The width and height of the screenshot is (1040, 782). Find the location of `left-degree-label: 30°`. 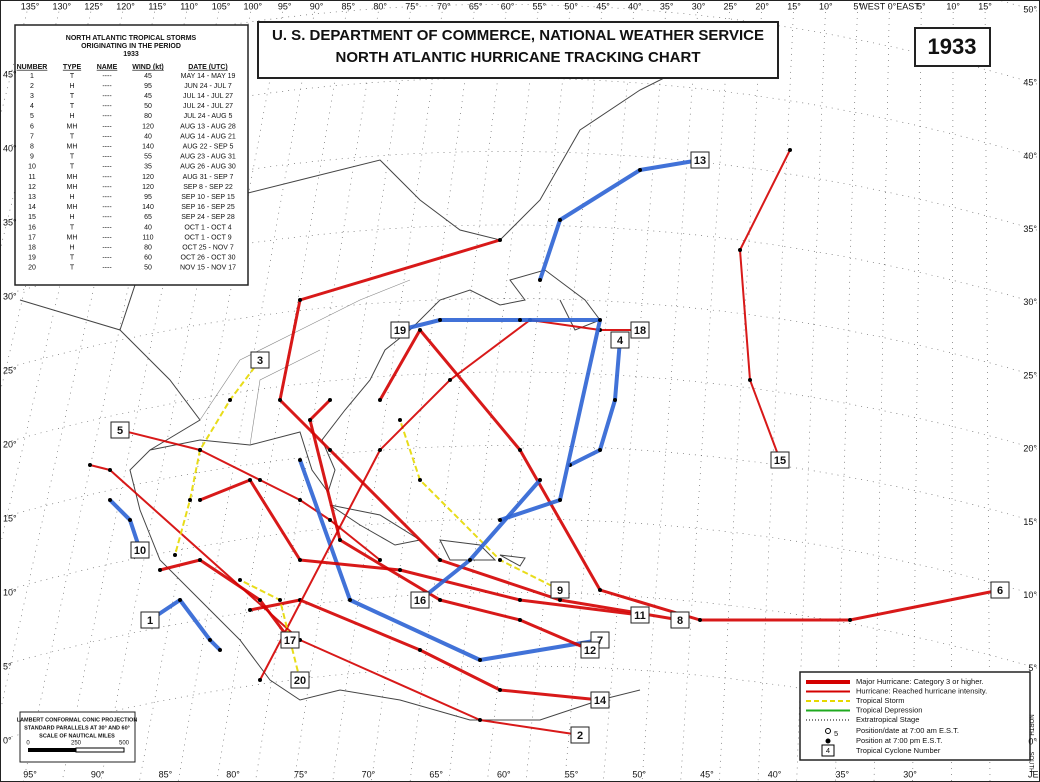

left-degree-label: 30° is located at coordinates (10, 296).